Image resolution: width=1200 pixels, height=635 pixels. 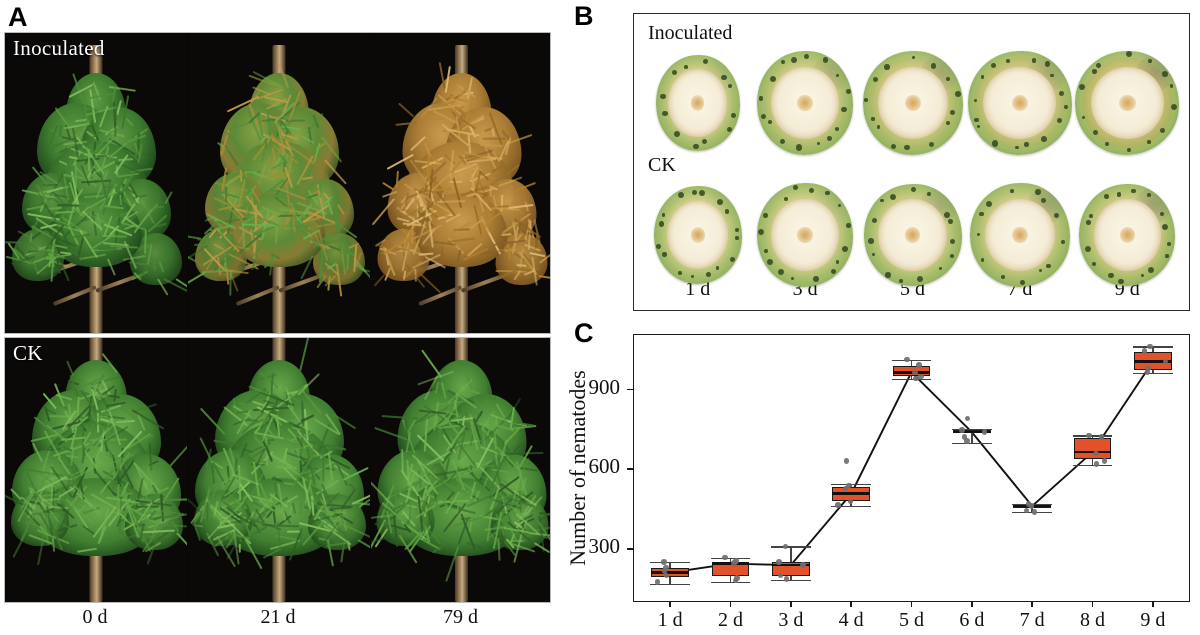 What do you see at coordinates (805, 103) in the screenshot?
I see `stem-cross-section-inoculated-3d` at bounding box center [805, 103].